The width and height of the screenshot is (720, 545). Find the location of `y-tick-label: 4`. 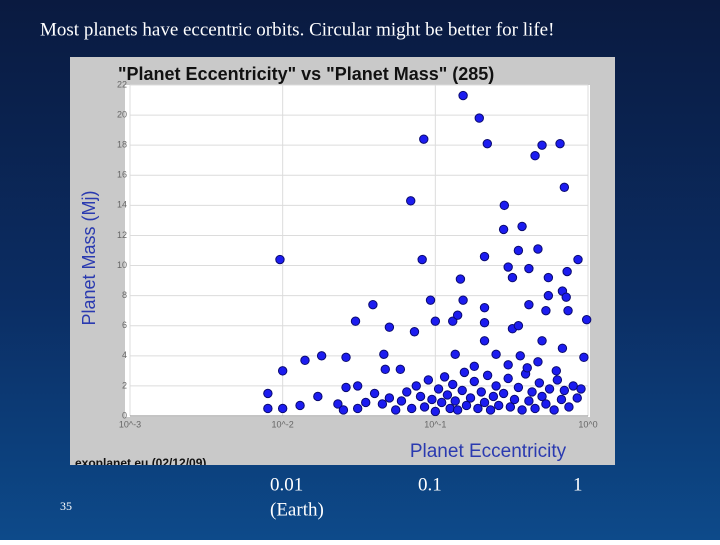

y-tick-label: 4 is located at coordinates (124, 355).